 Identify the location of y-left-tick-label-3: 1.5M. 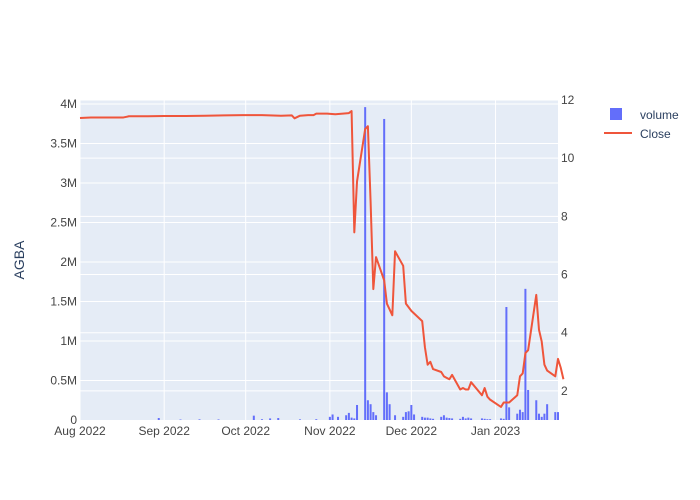
(63, 301).